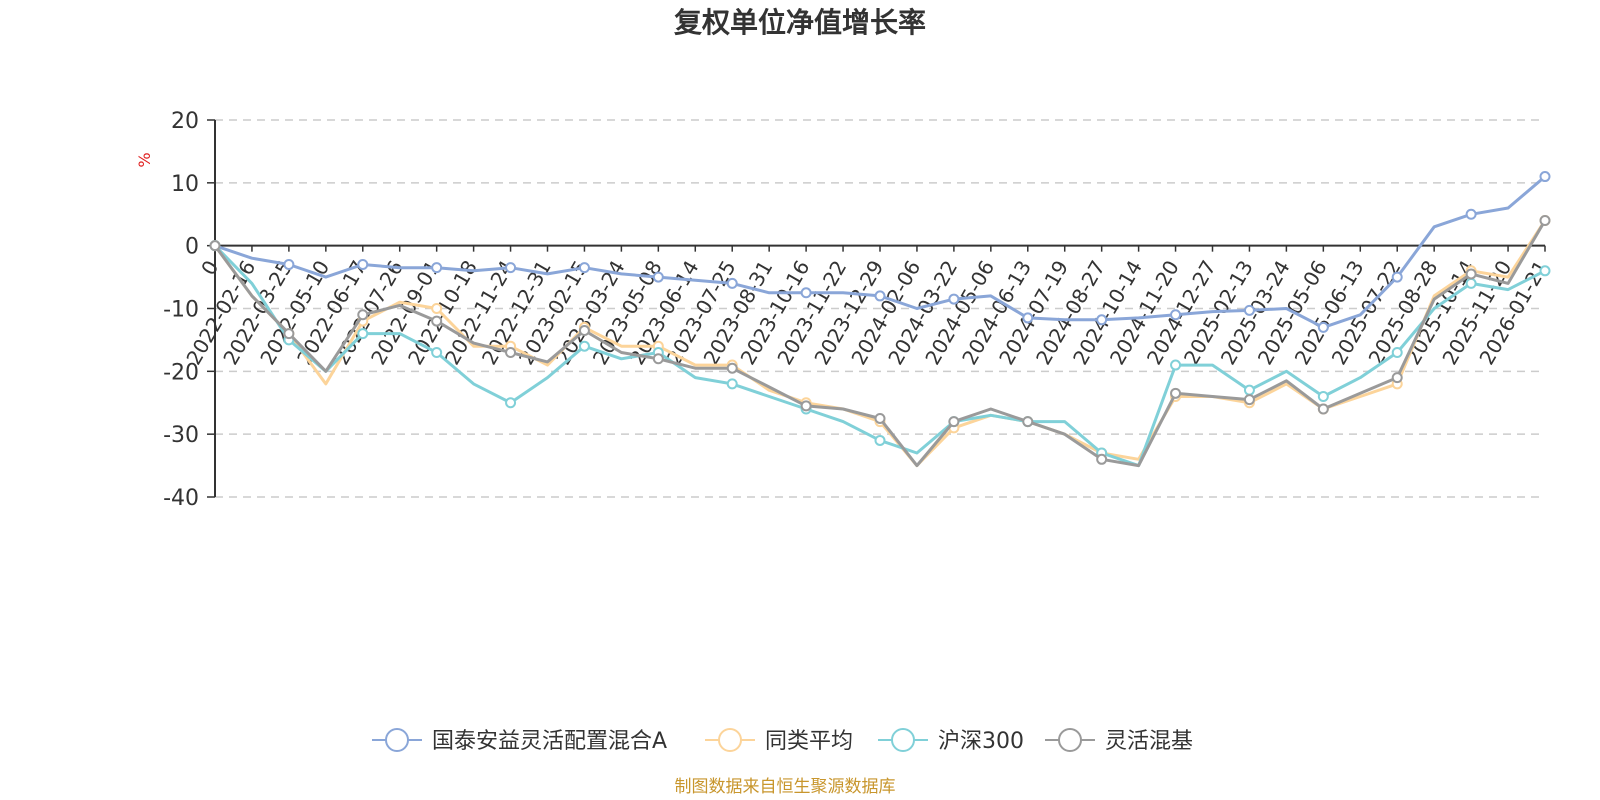 This screenshot has height=800, width=1600. What do you see at coordinates (981, 741) in the screenshot?
I see `legend-label: 沪深300` at bounding box center [981, 741].